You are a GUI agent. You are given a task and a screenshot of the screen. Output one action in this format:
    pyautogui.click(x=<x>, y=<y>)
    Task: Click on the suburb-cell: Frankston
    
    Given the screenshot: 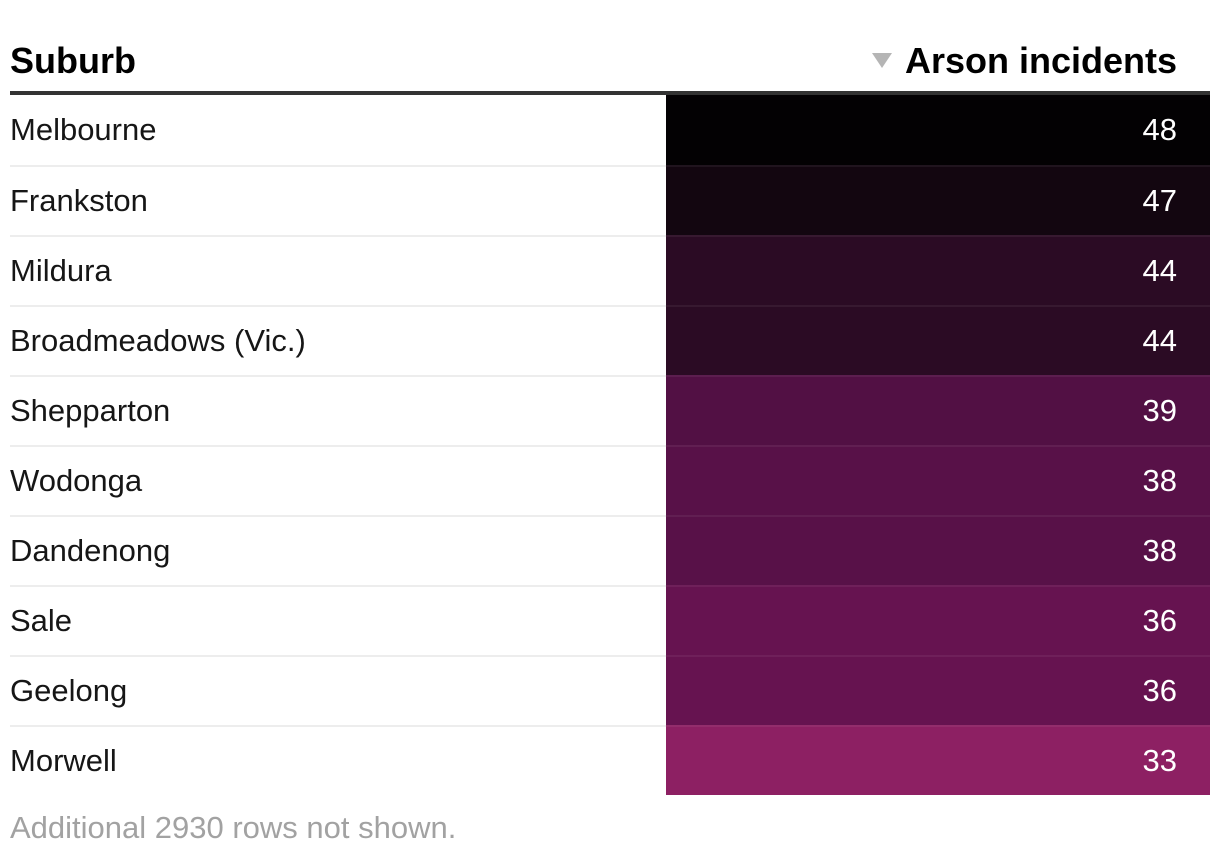 What is the action you would take?
    pyautogui.click(x=338, y=200)
    